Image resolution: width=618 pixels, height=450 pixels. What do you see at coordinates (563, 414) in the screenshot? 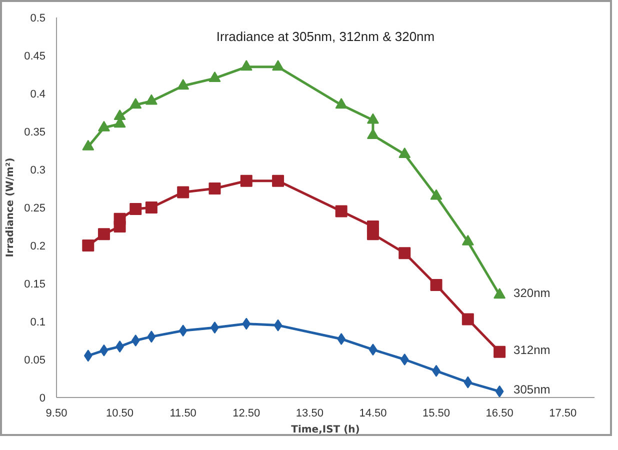
I see `x-tick-label: 17.50` at bounding box center [563, 414].